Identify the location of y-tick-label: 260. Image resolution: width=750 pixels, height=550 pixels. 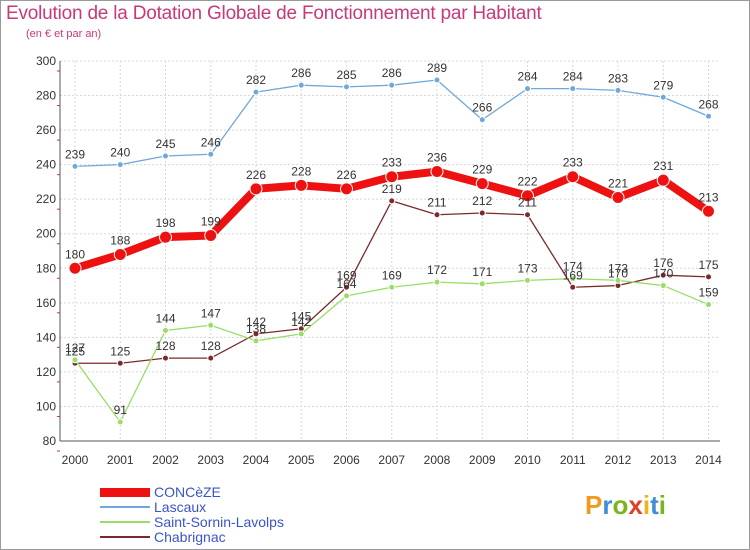
(46, 130).